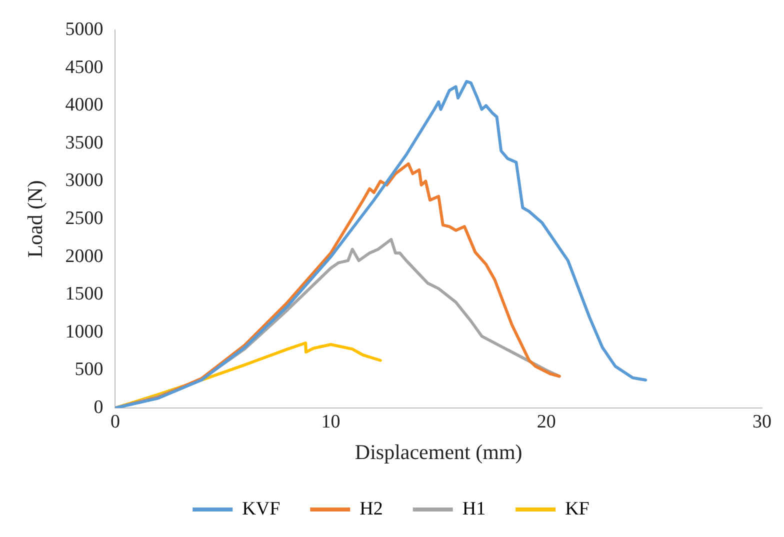 Image resolution: width=784 pixels, height=537 pixels. I want to click on y-axis-title: Load (N), so click(35, 219).